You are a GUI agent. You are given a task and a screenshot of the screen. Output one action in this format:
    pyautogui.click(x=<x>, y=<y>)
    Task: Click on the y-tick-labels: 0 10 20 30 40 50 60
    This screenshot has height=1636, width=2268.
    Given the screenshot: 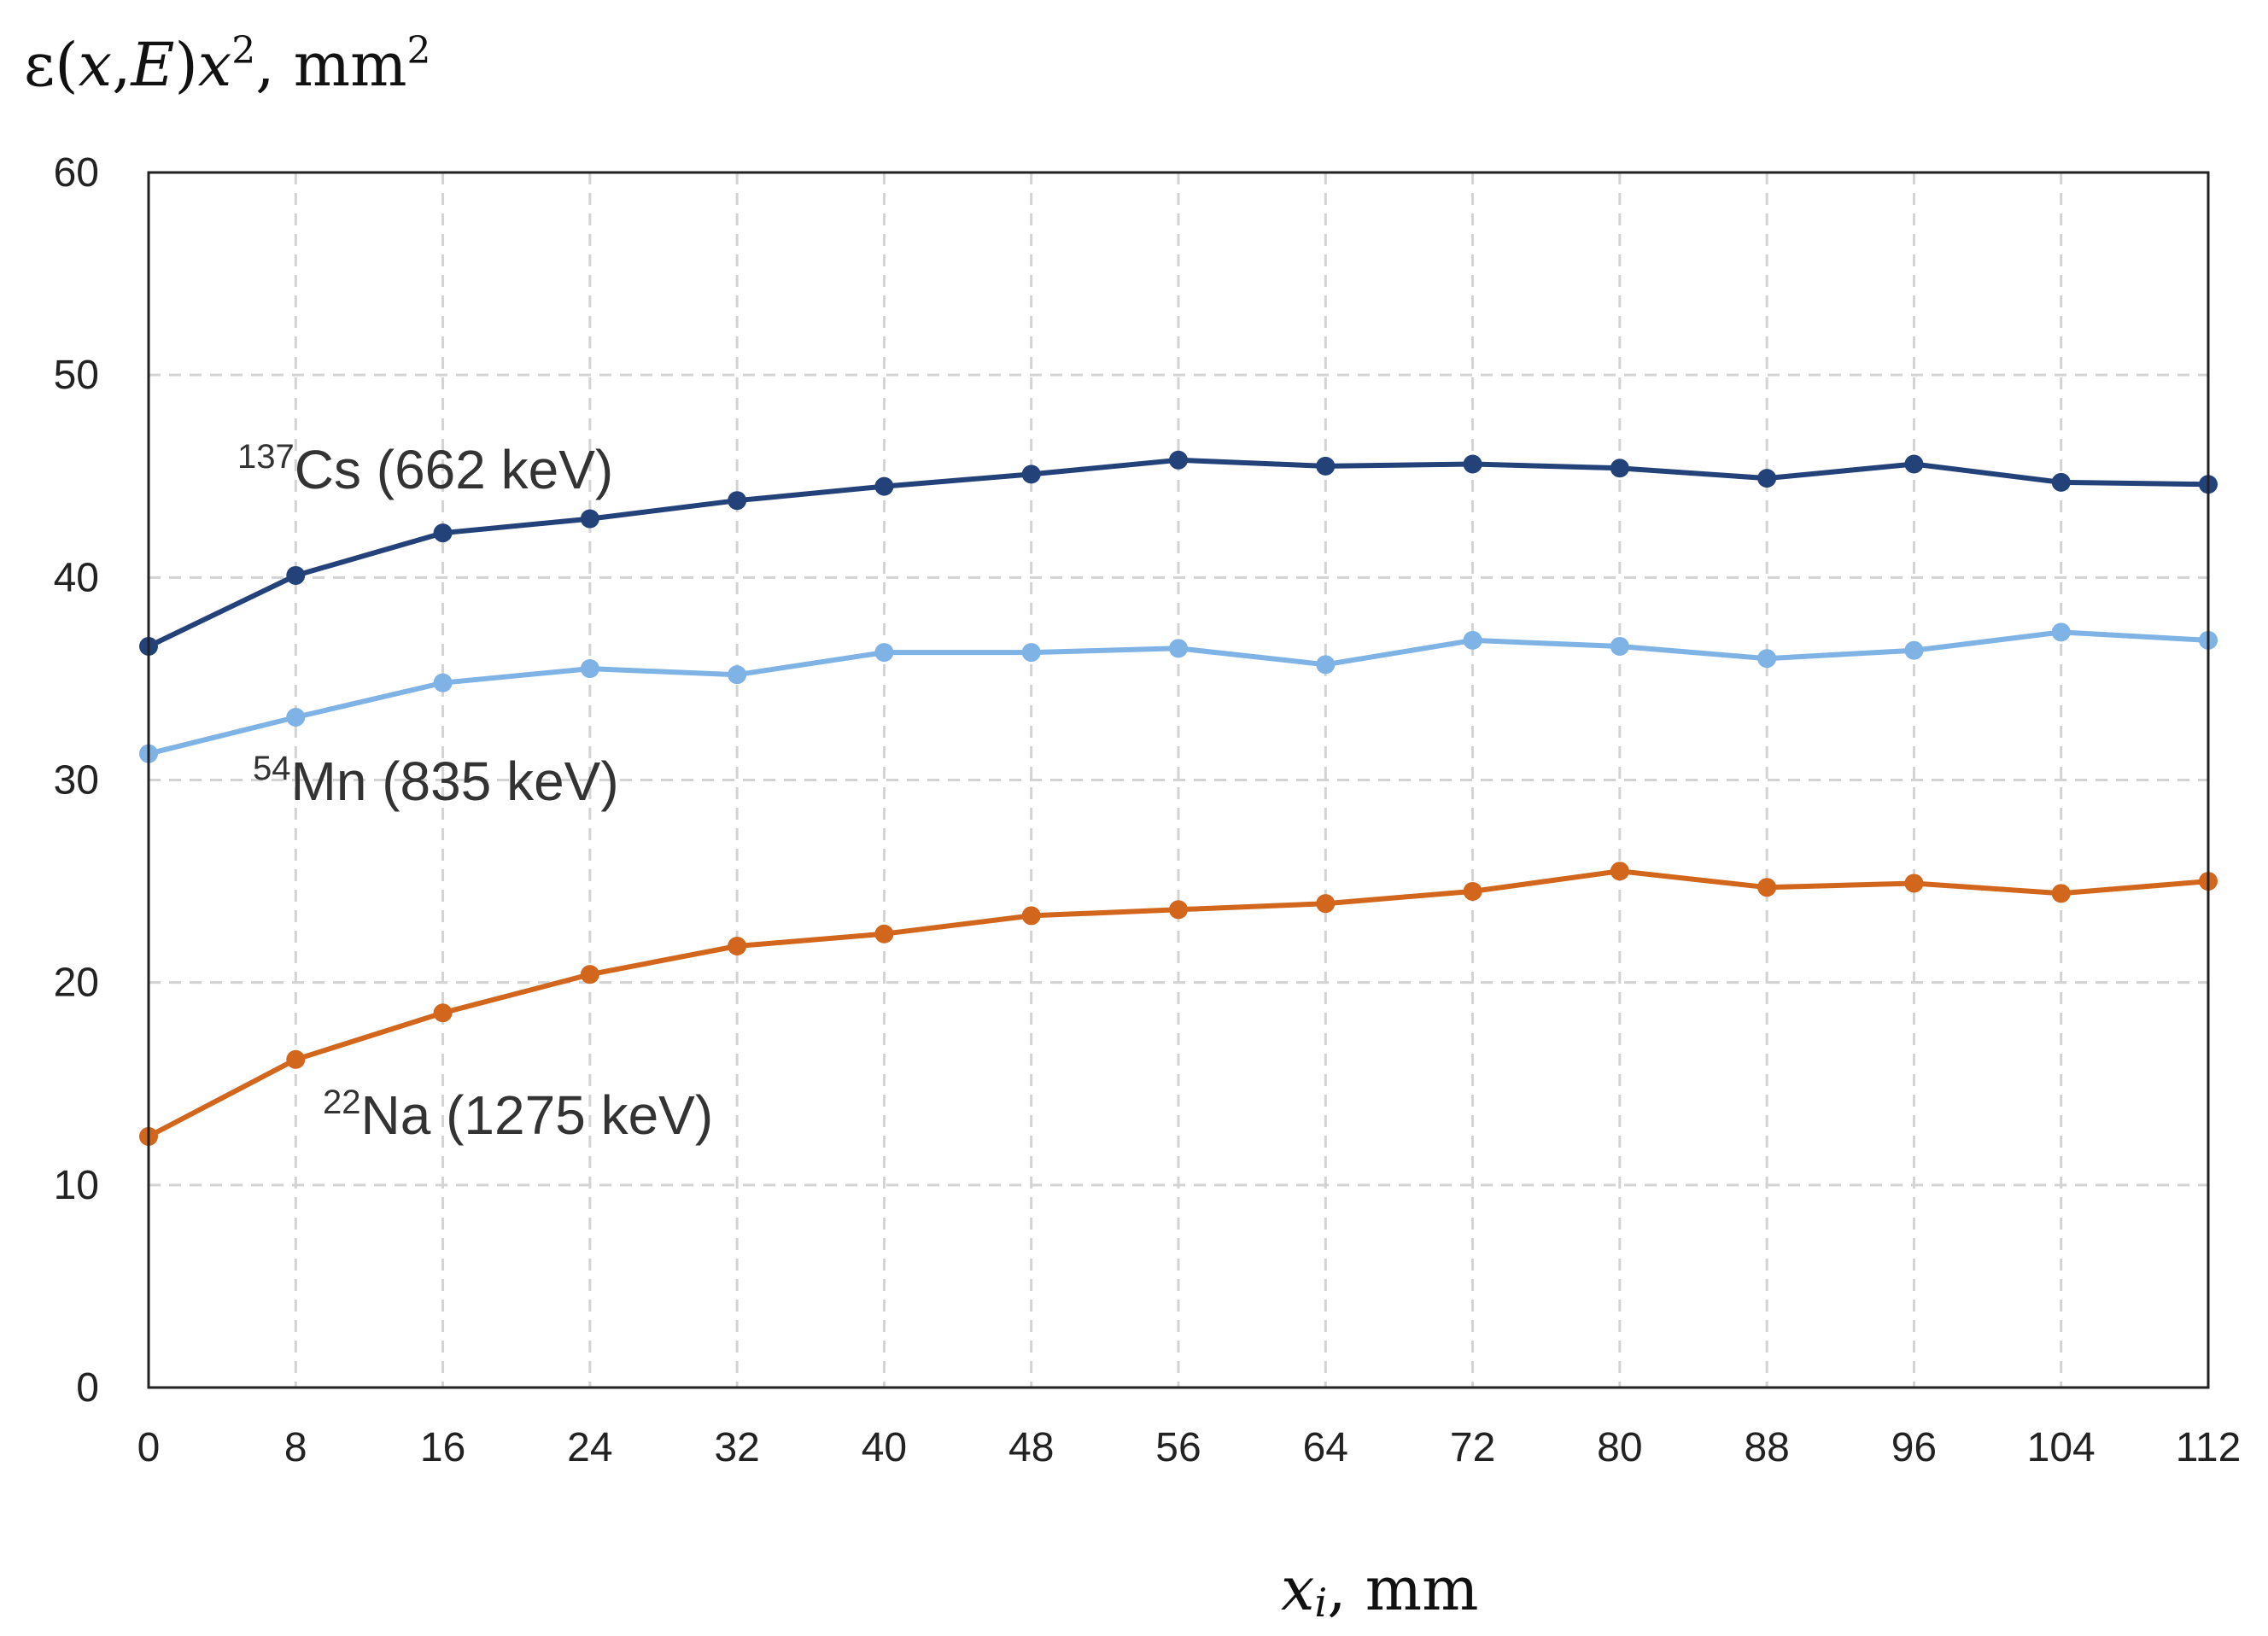 What is the action you would take?
    pyautogui.click(x=76, y=780)
    